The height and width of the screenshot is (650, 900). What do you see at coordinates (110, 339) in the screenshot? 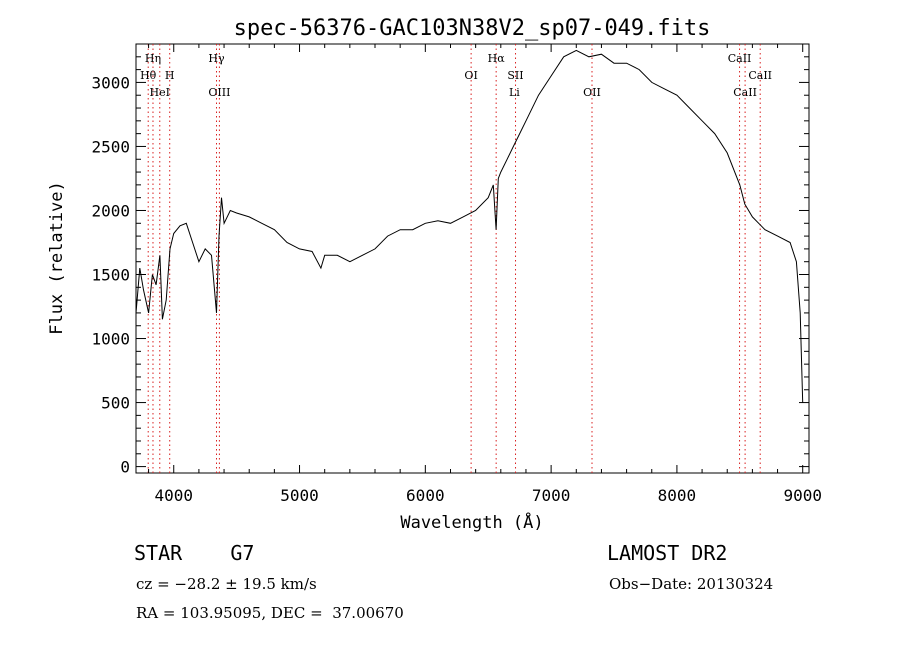
I see `y-tick-label: 1000` at bounding box center [110, 339].